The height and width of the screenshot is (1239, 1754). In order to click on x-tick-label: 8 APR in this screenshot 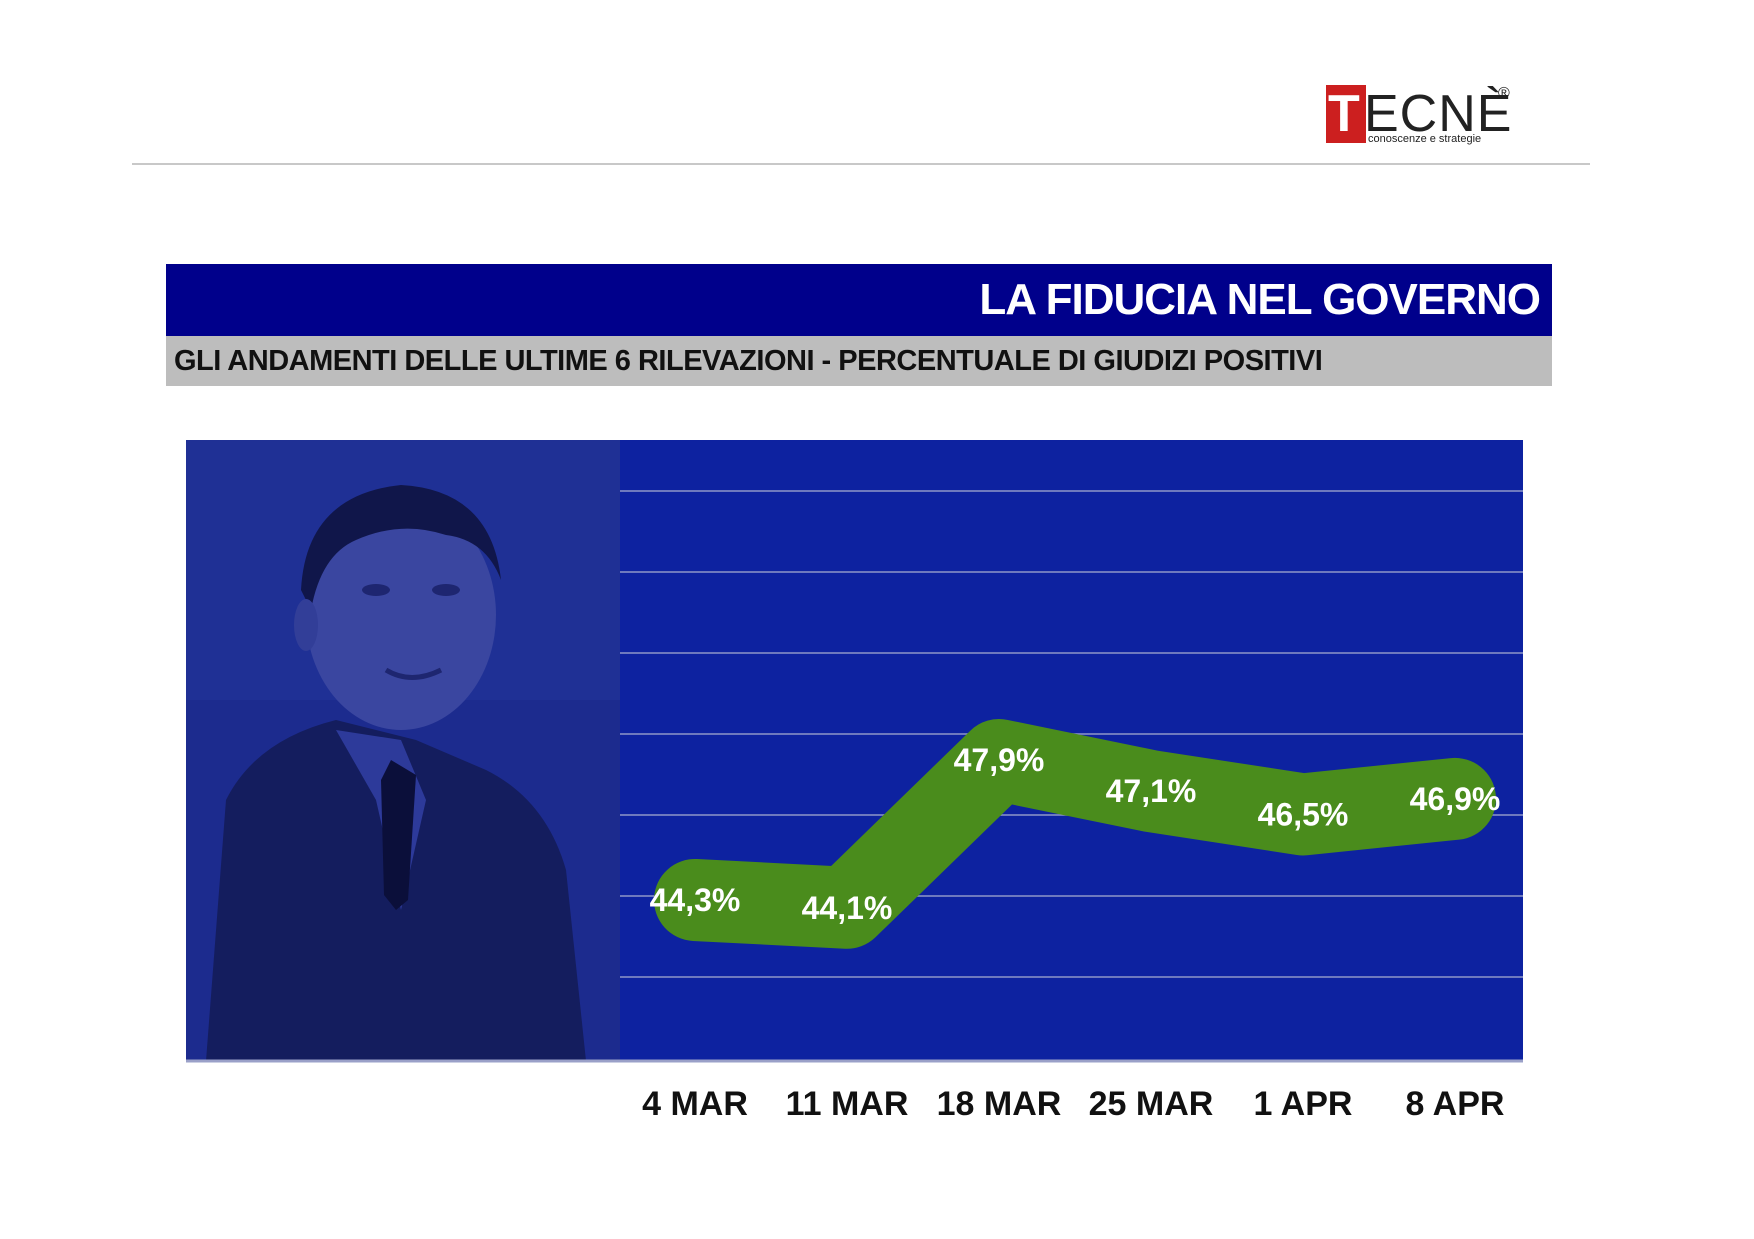, I will do `click(1455, 1104)`.